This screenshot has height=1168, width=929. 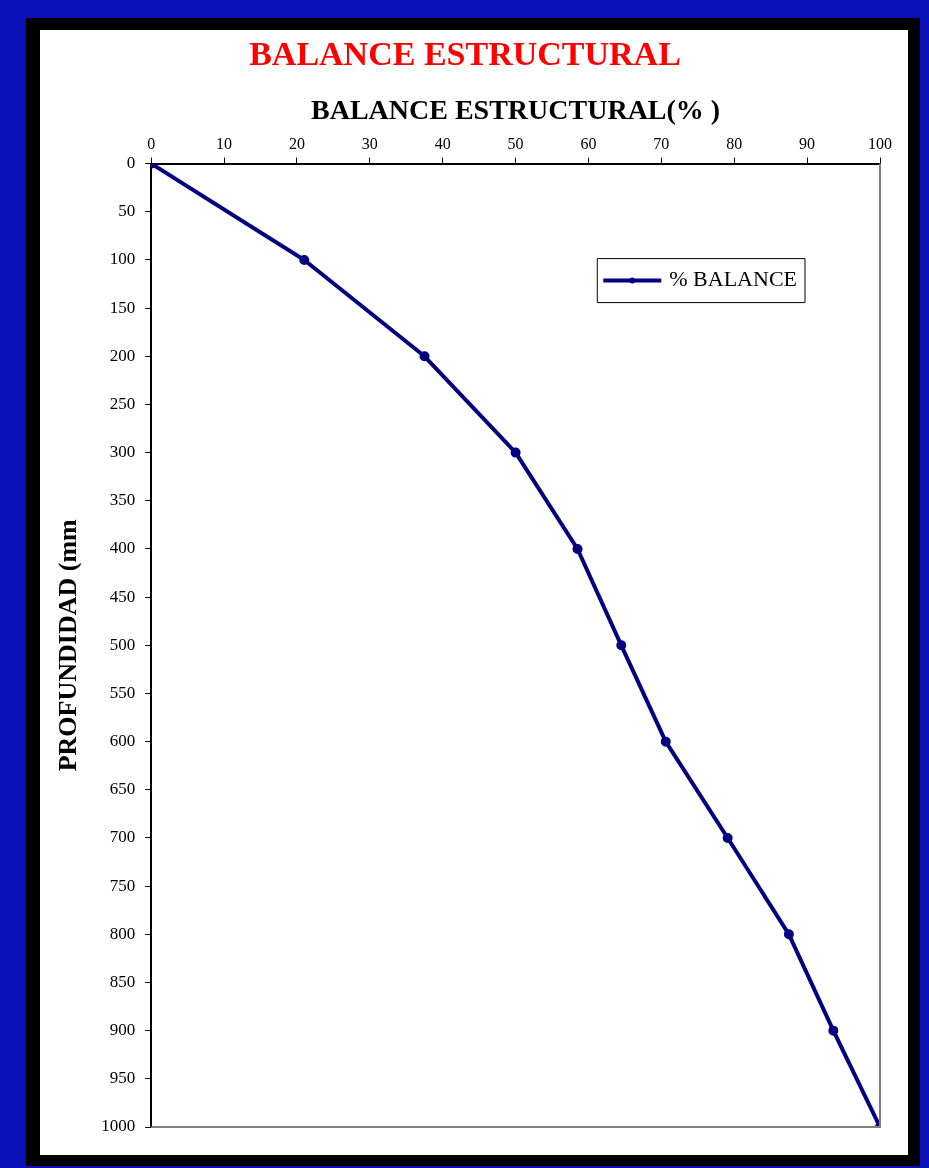 What do you see at coordinates (465, 54) in the screenshot?
I see `chart-title: BALANCE ESTRUCTURAL` at bounding box center [465, 54].